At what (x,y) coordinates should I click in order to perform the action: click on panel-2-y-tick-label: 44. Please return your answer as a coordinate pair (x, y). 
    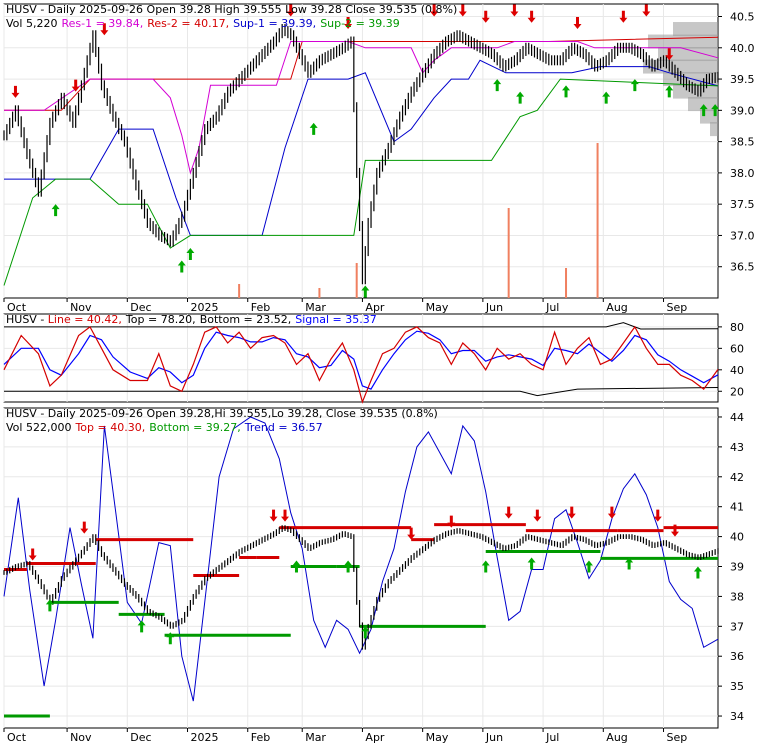
    Looking at the image, I should click on (737, 417).